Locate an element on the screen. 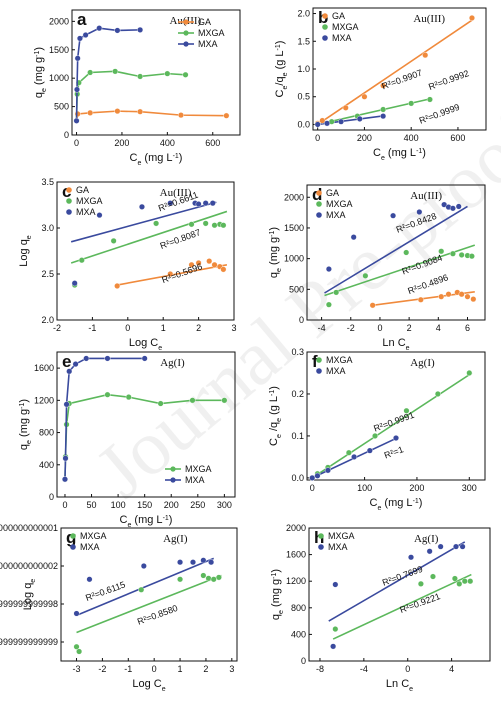 The width and height of the screenshot is (501, 705). y-tick-label: 3.6000000000000001 is located at coordinates (29, 528).